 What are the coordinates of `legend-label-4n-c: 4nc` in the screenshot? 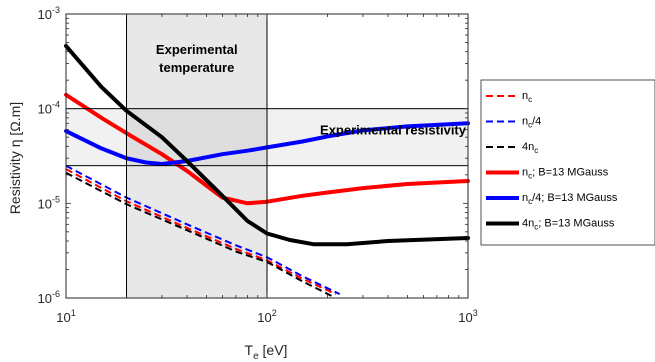 It's located at (530, 148).